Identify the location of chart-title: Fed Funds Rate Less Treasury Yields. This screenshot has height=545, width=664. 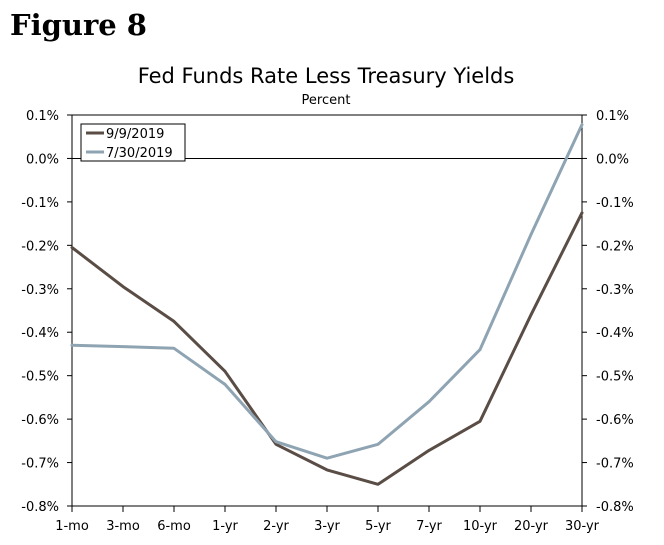
(326, 76).